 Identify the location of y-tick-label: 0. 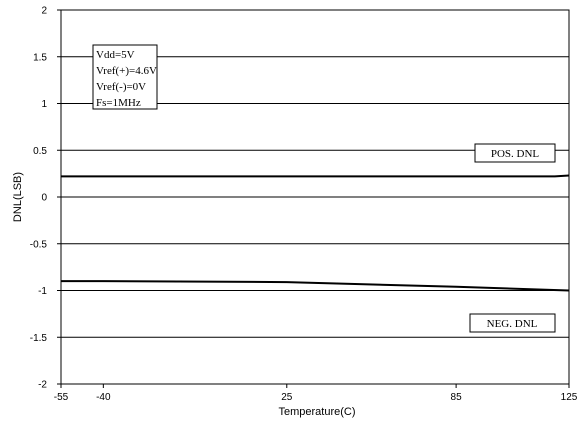
(44, 198).